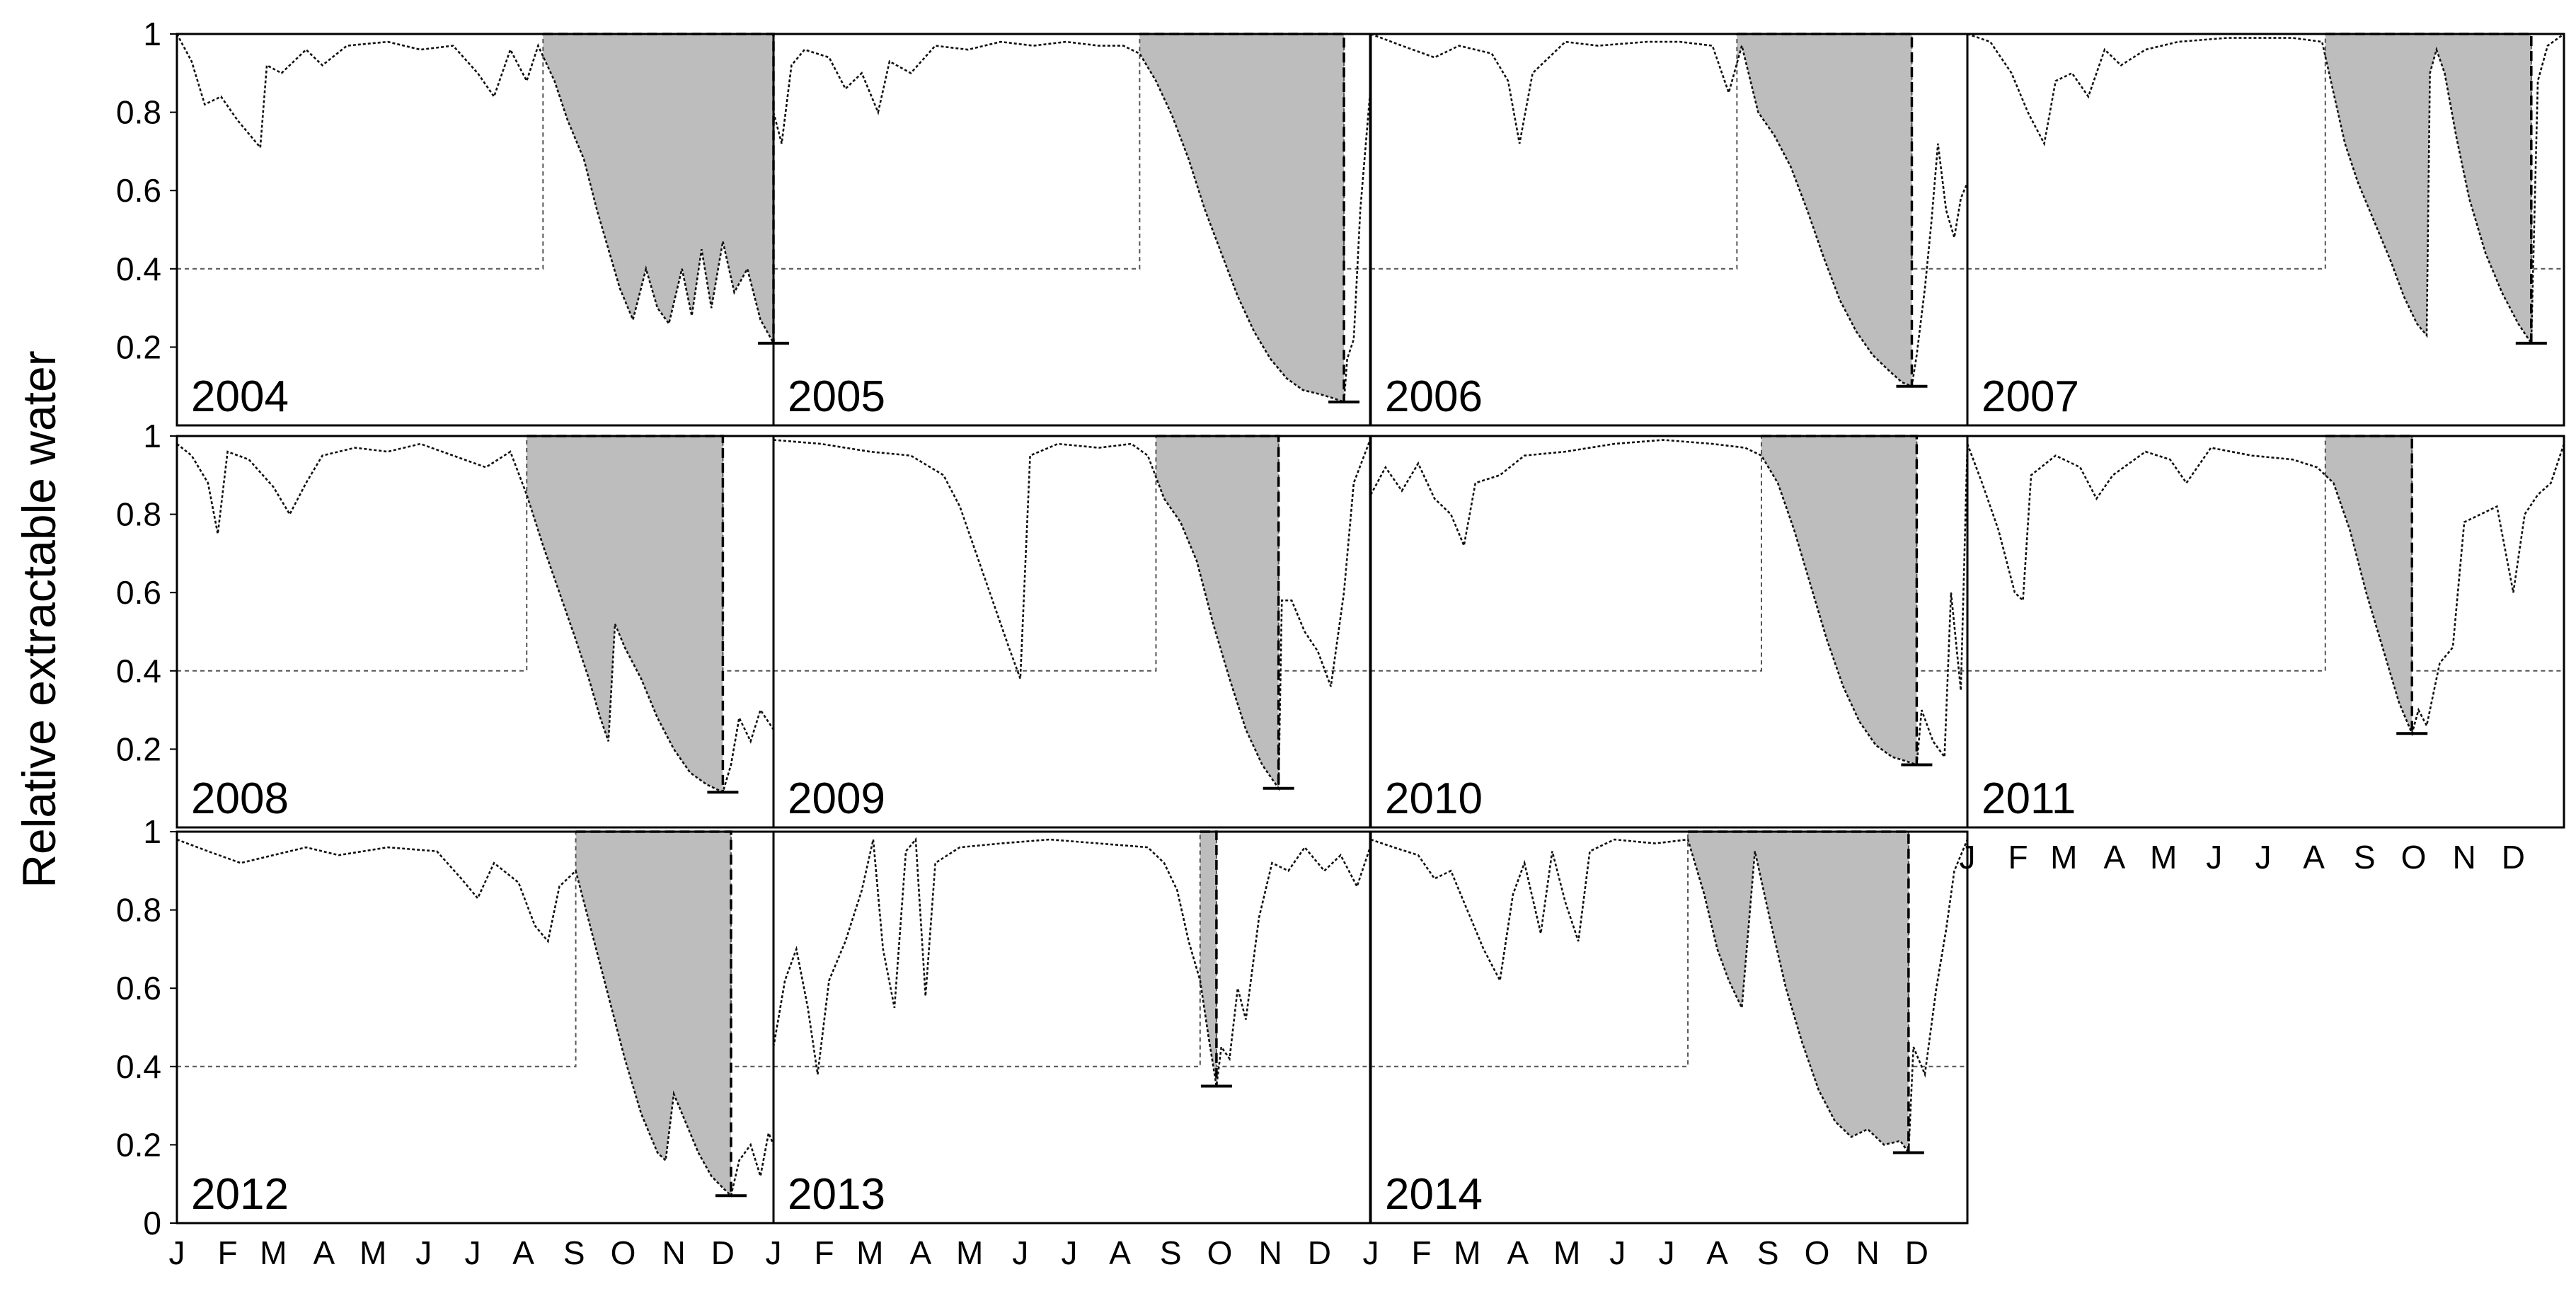 This screenshot has width=2576, height=1296. What do you see at coordinates (476, 188) in the screenshot?
I see `rew-series-2004` at bounding box center [476, 188].